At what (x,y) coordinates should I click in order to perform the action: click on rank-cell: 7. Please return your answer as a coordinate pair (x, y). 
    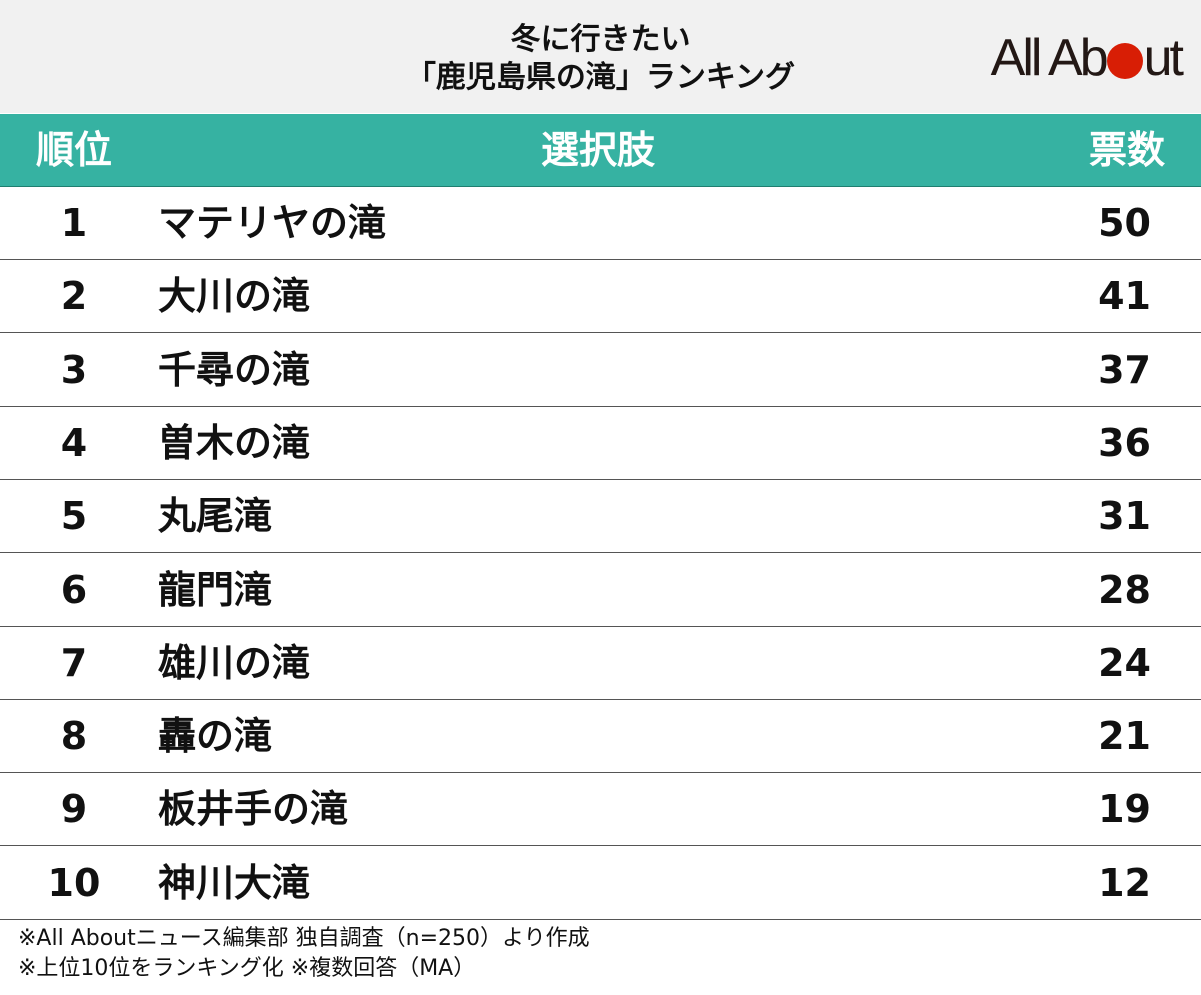
    Looking at the image, I should click on (74, 662).